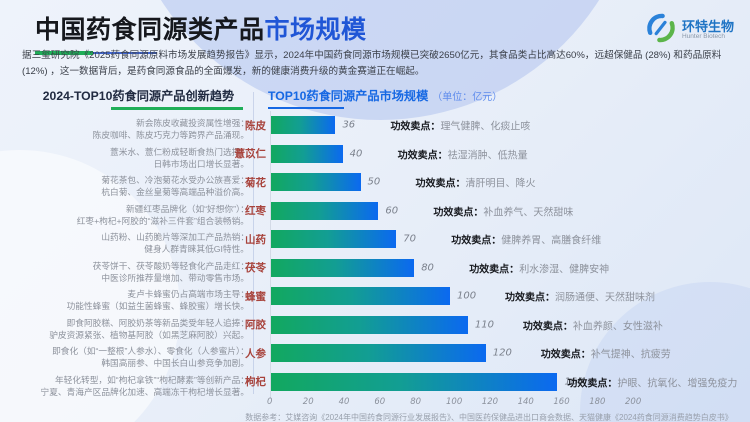  Describe the element at coordinates (255, 239) in the screenshot. I see `category-label: 山药` at that location.